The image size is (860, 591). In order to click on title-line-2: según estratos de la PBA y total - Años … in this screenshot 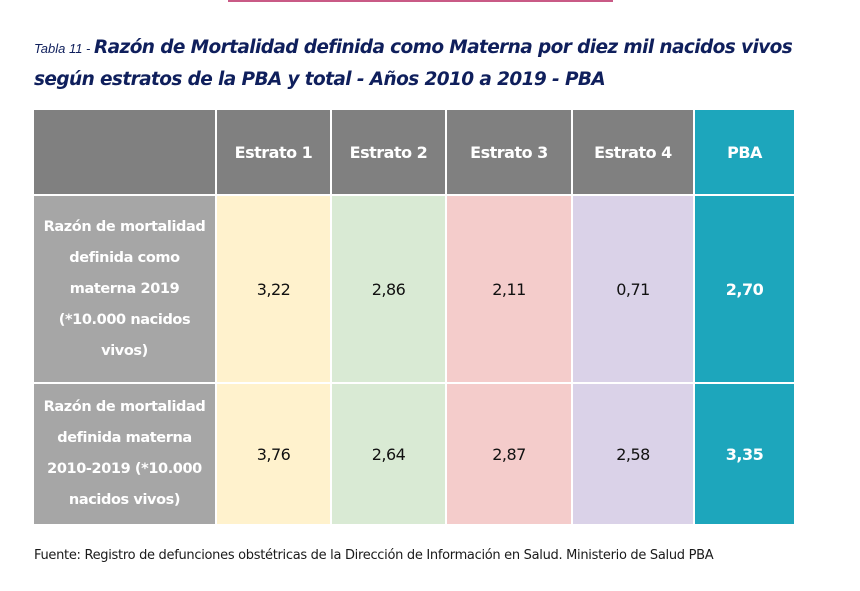, I will do `click(320, 79)`.